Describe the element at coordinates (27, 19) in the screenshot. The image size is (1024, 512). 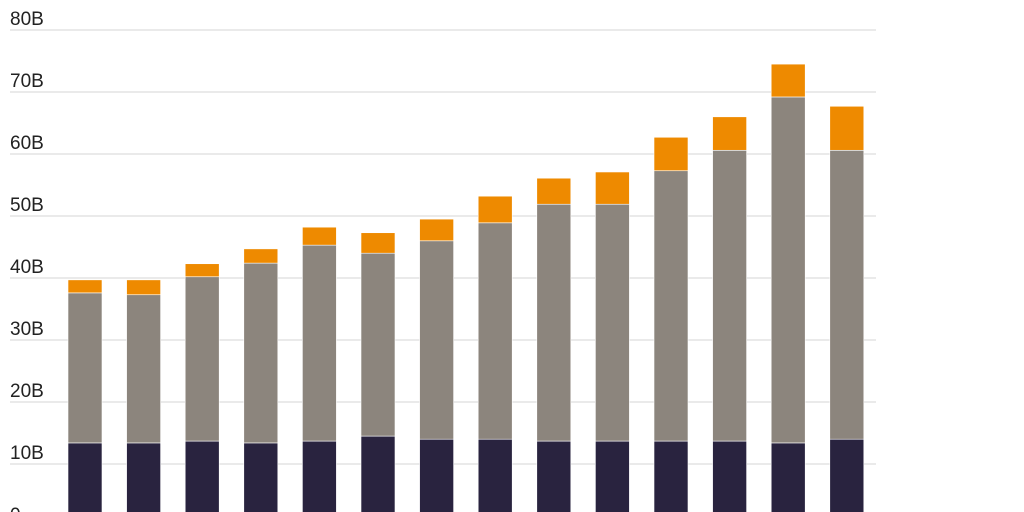
I see `y-tick-label: 80B` at that location.